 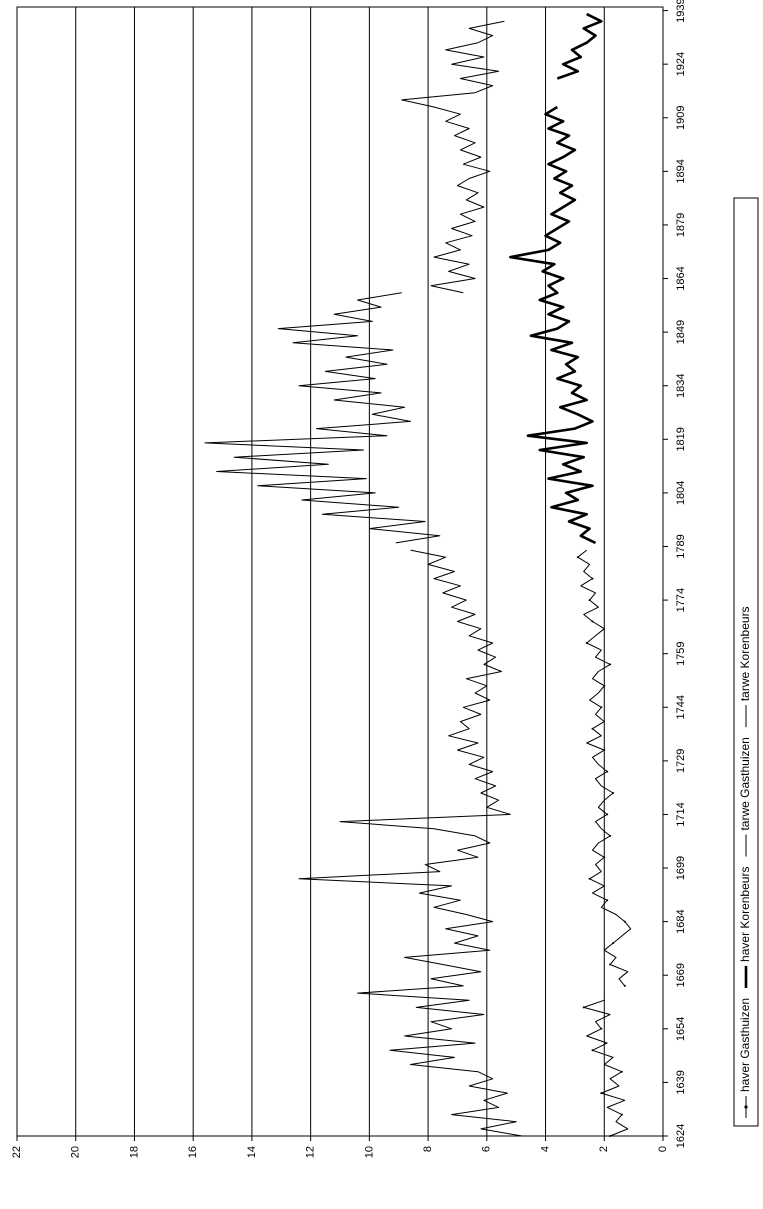 I want to click on legend-label: haver Gasthuizen, so click(x=745, y=1045).